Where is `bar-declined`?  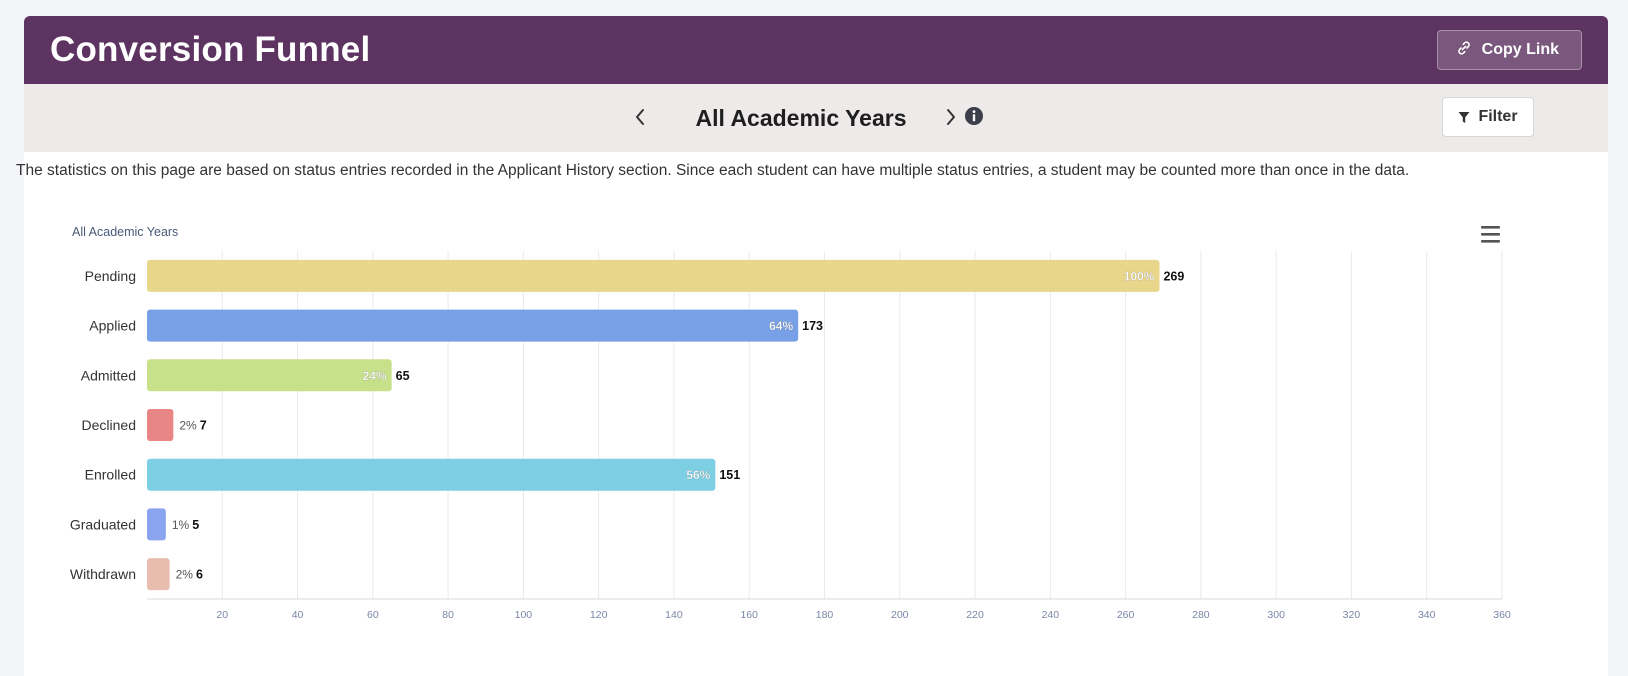
bar-declined is located at coordinates (160, 425).